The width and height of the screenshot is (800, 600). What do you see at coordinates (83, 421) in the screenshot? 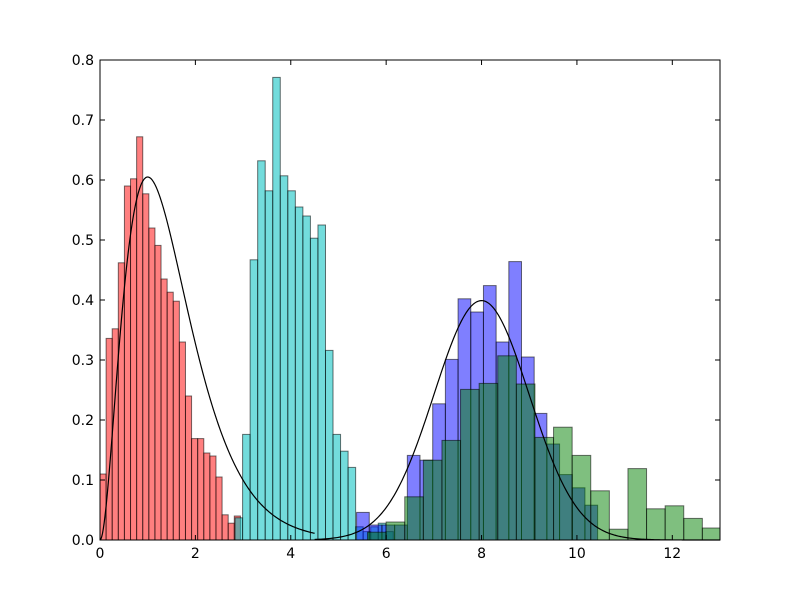
I see `y-tick-label: 0.2` at bounding box center [83, 421].